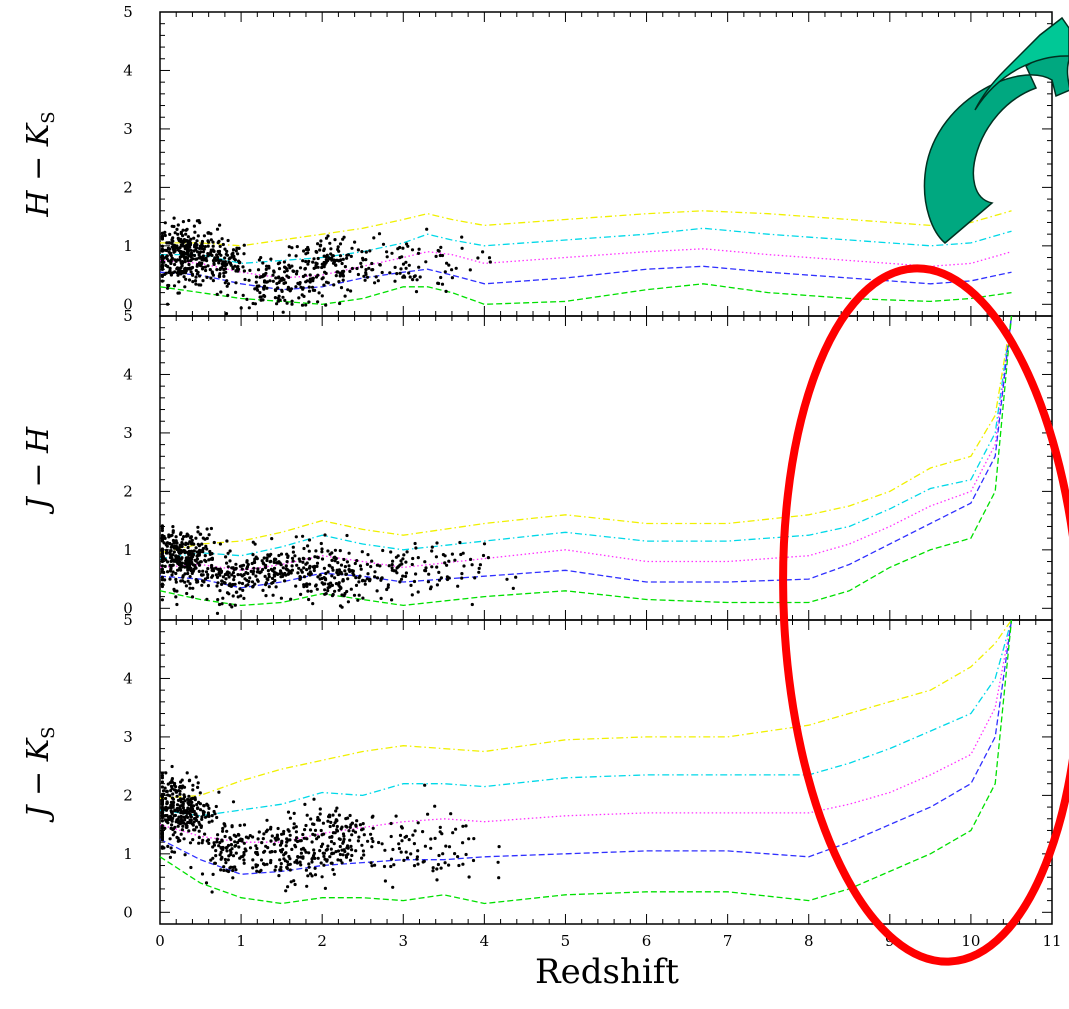 This screenshot has height=1009, width=1069. I want to click on x-tick-label: 6, so click(647, 941).